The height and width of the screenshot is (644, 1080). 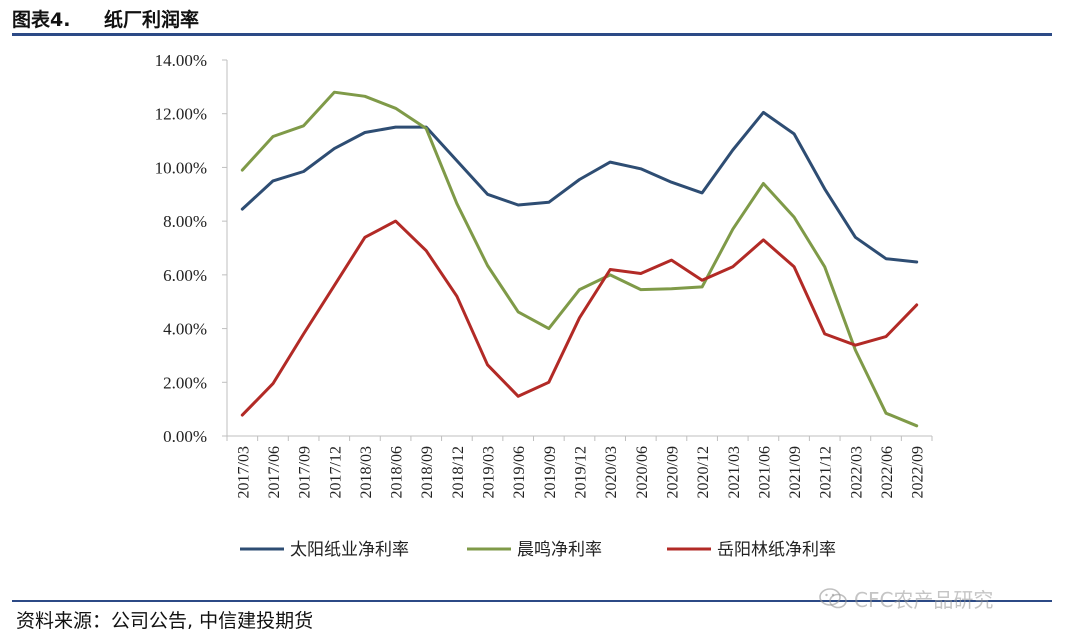 I want to click on x-tick-label: 2022/09, so click(x=918, y=472).